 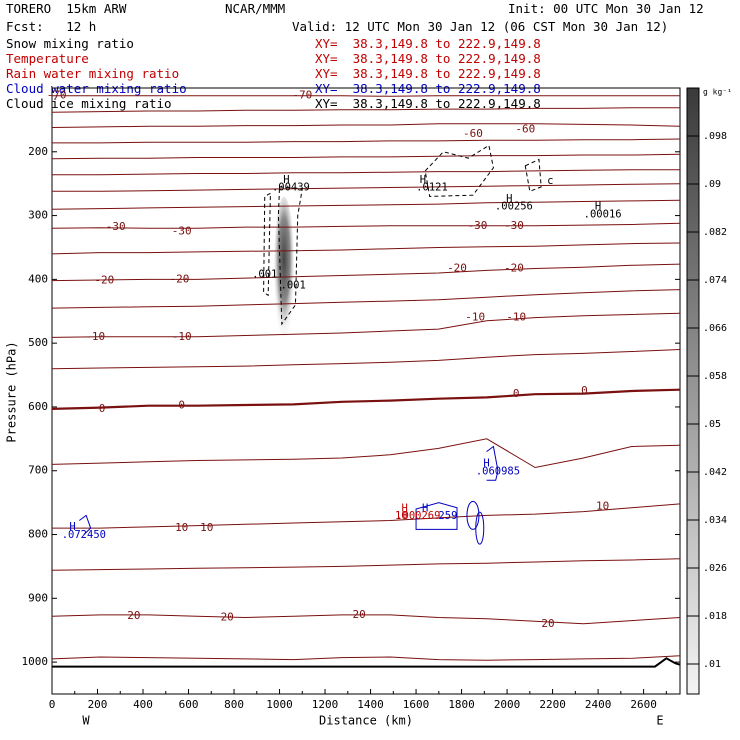 I want to click on colorbar-label: .066, so click(x=715, y=328).